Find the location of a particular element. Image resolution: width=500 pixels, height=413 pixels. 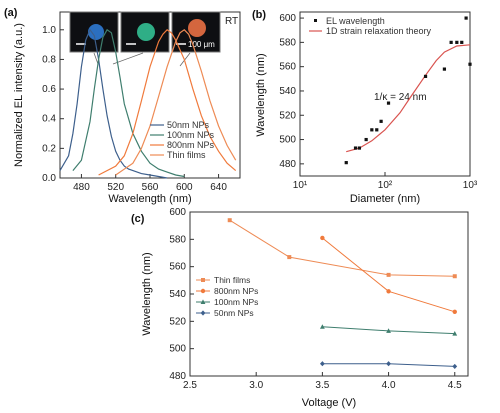

inset-100nm is located at coordinates (145, 32).